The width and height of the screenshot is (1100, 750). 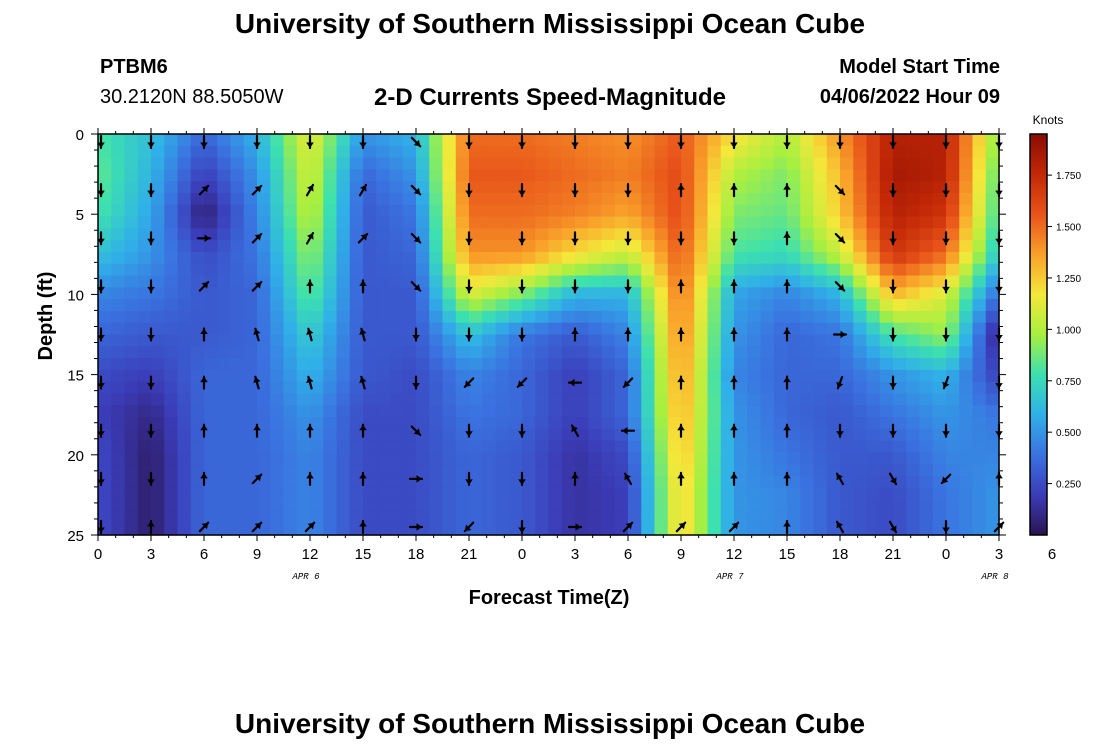 What do you see at coordinates (80, 135) in the screenshot?
I see `y-tick-label: 0` at bounding box center [80, 135].